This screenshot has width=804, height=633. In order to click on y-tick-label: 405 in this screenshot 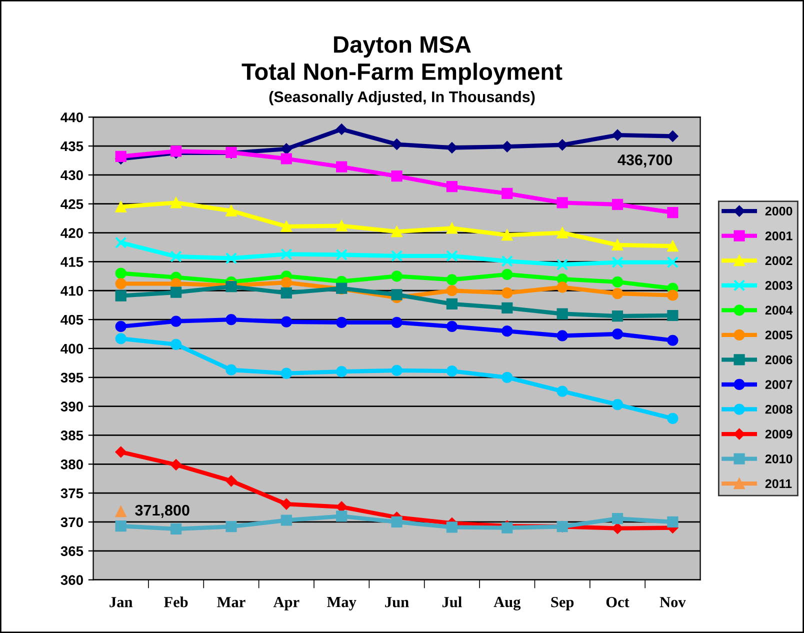, I will do `click(72, 319)`.